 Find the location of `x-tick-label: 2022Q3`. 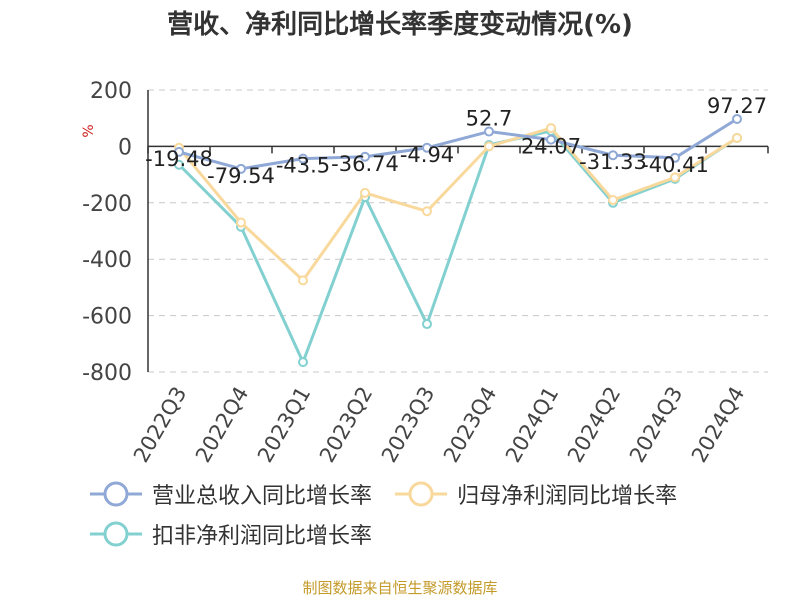

x-tick-label: 2022Q3 is located at coordinates (160, 425).